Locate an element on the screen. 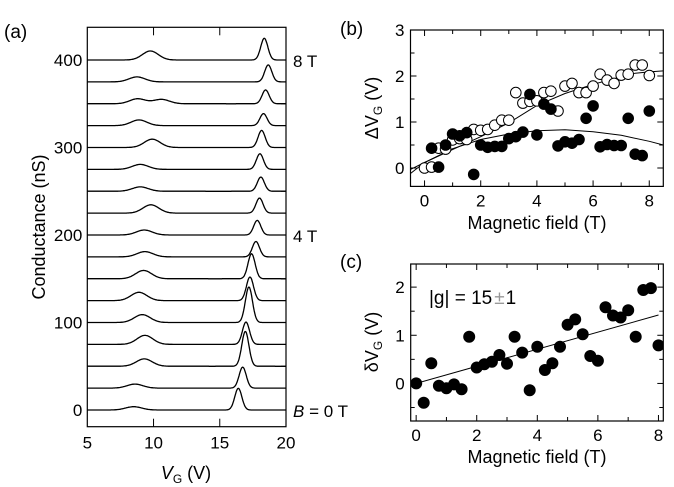  y-axis-title-c-sub: G is located at coordinates (378, 345).